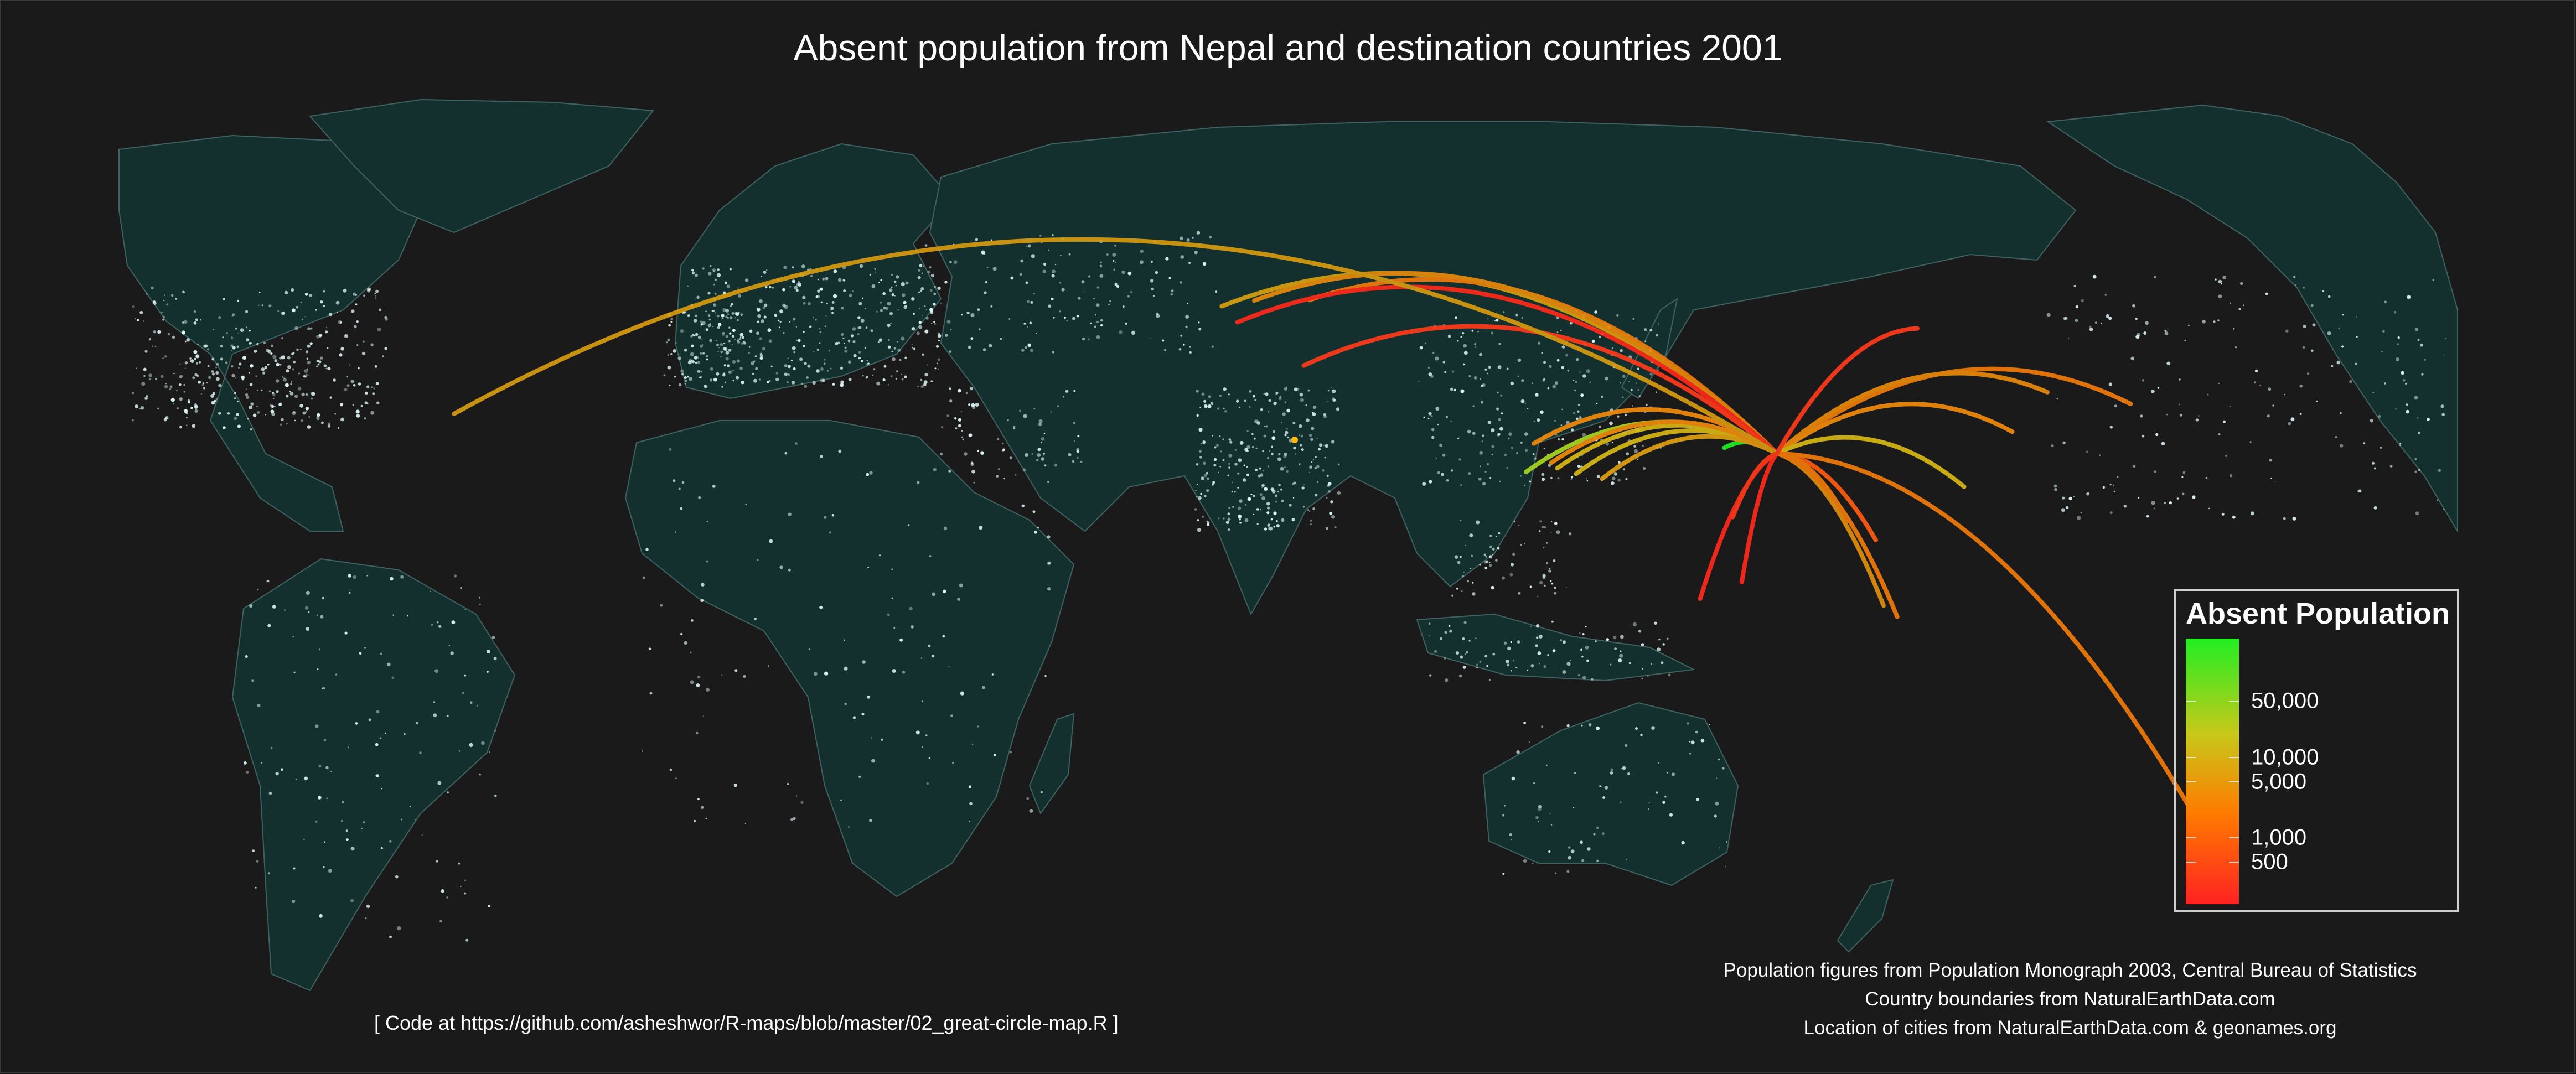 This screenshot has height=1074, width=2576. Describe the element at coordinates (2285, 757) in the screenshot. I see `legend-tick-label: 10,000` at that location.